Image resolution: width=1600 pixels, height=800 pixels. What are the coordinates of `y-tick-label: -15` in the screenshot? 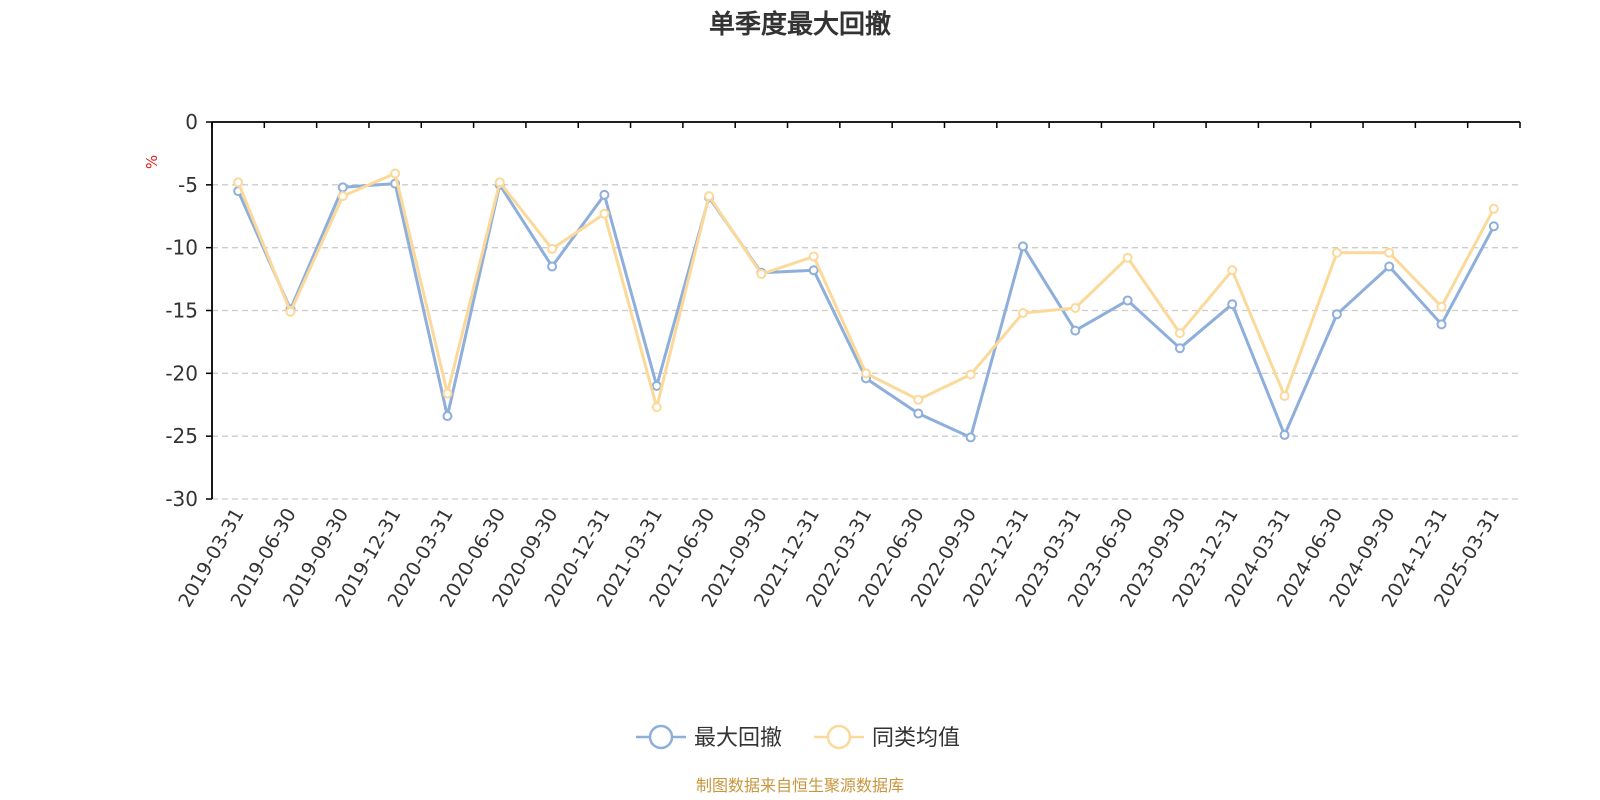 It's located at (181, 311).